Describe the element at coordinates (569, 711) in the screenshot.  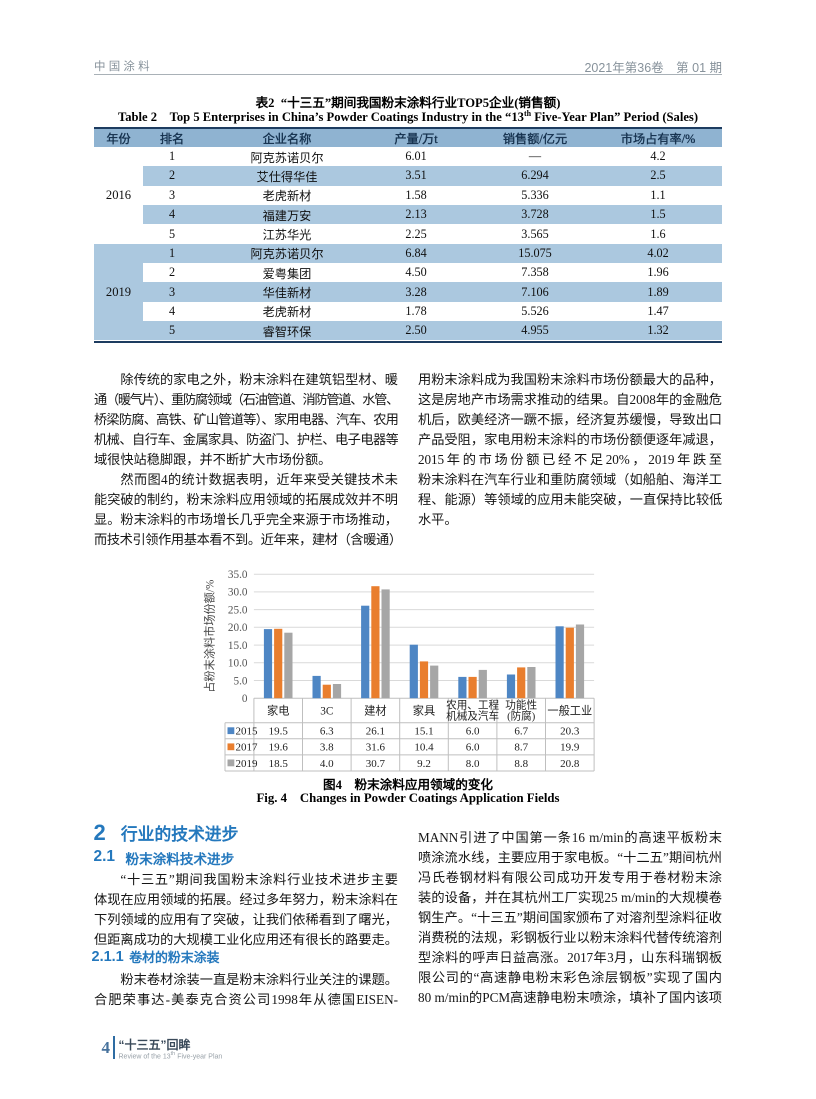
I see `svg-text: 一般工业` at that location.